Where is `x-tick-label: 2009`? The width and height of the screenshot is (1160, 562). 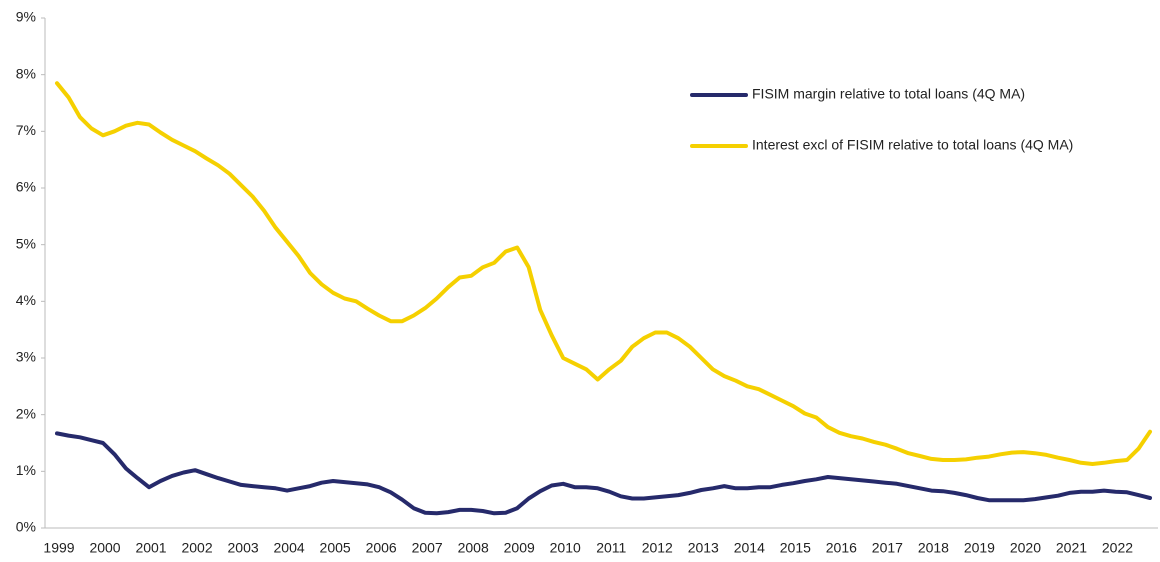 x-tick-label: 2009 is located at coordinates (519, 548).